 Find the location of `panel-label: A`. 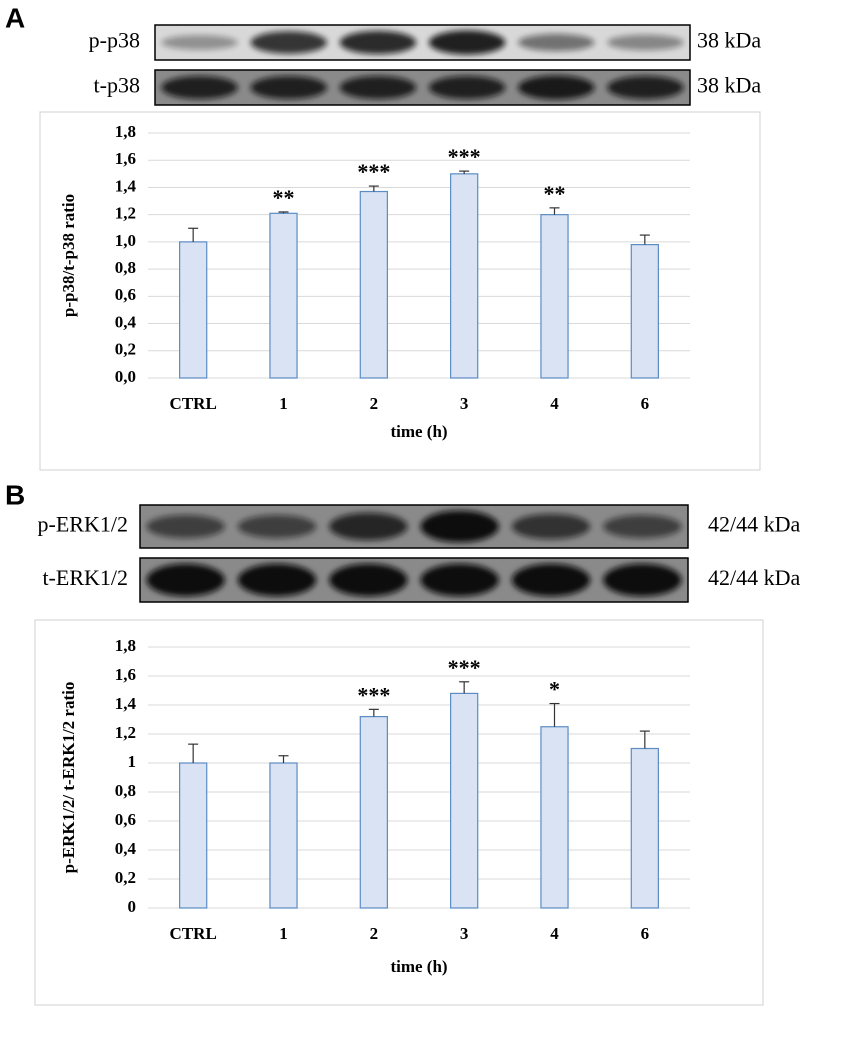

panel-label: A is located at coordinates (15, 17).